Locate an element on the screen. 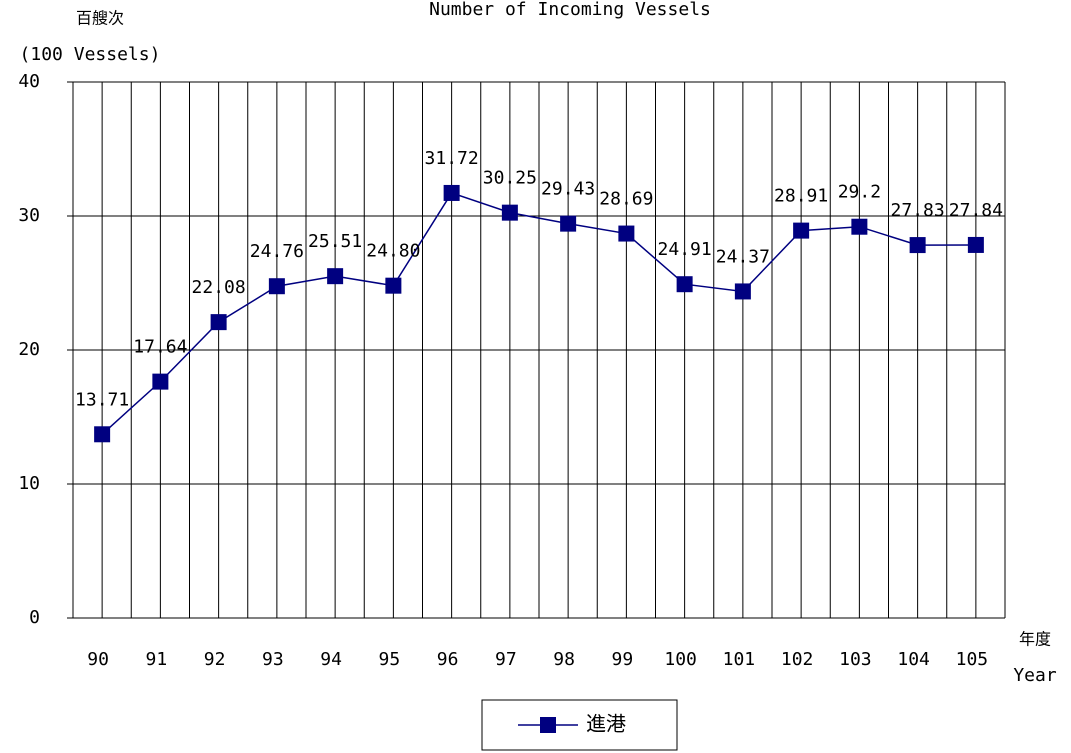 This screenshot has height=753, width=1071. data-label: 29.2 is located at coordinates (859, 192).